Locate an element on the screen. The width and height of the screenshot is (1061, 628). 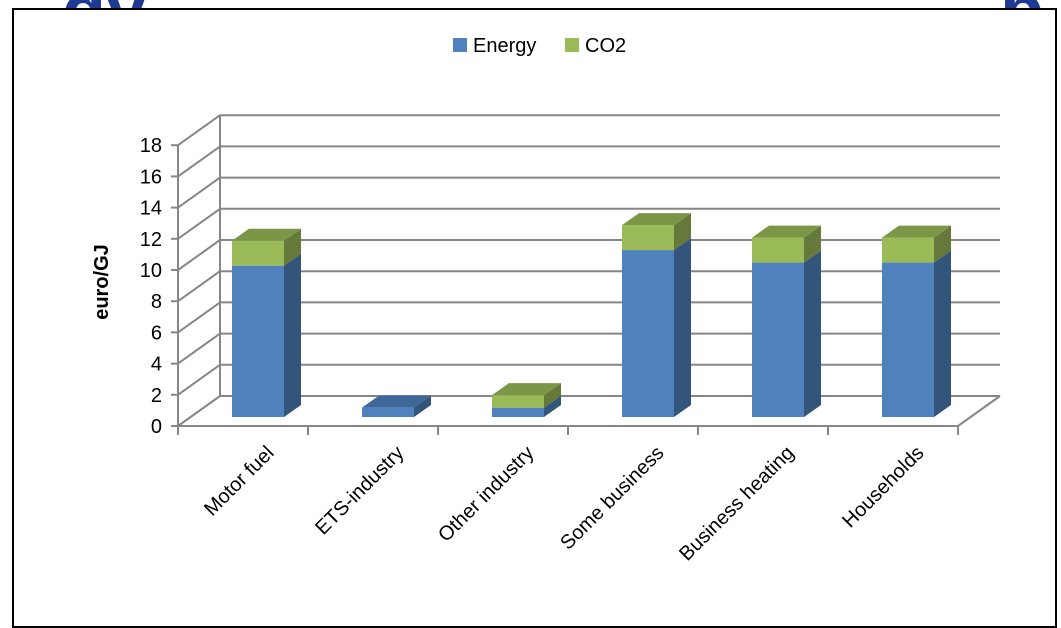
y-tick-label: 18 is located at coordinates (151, 146).